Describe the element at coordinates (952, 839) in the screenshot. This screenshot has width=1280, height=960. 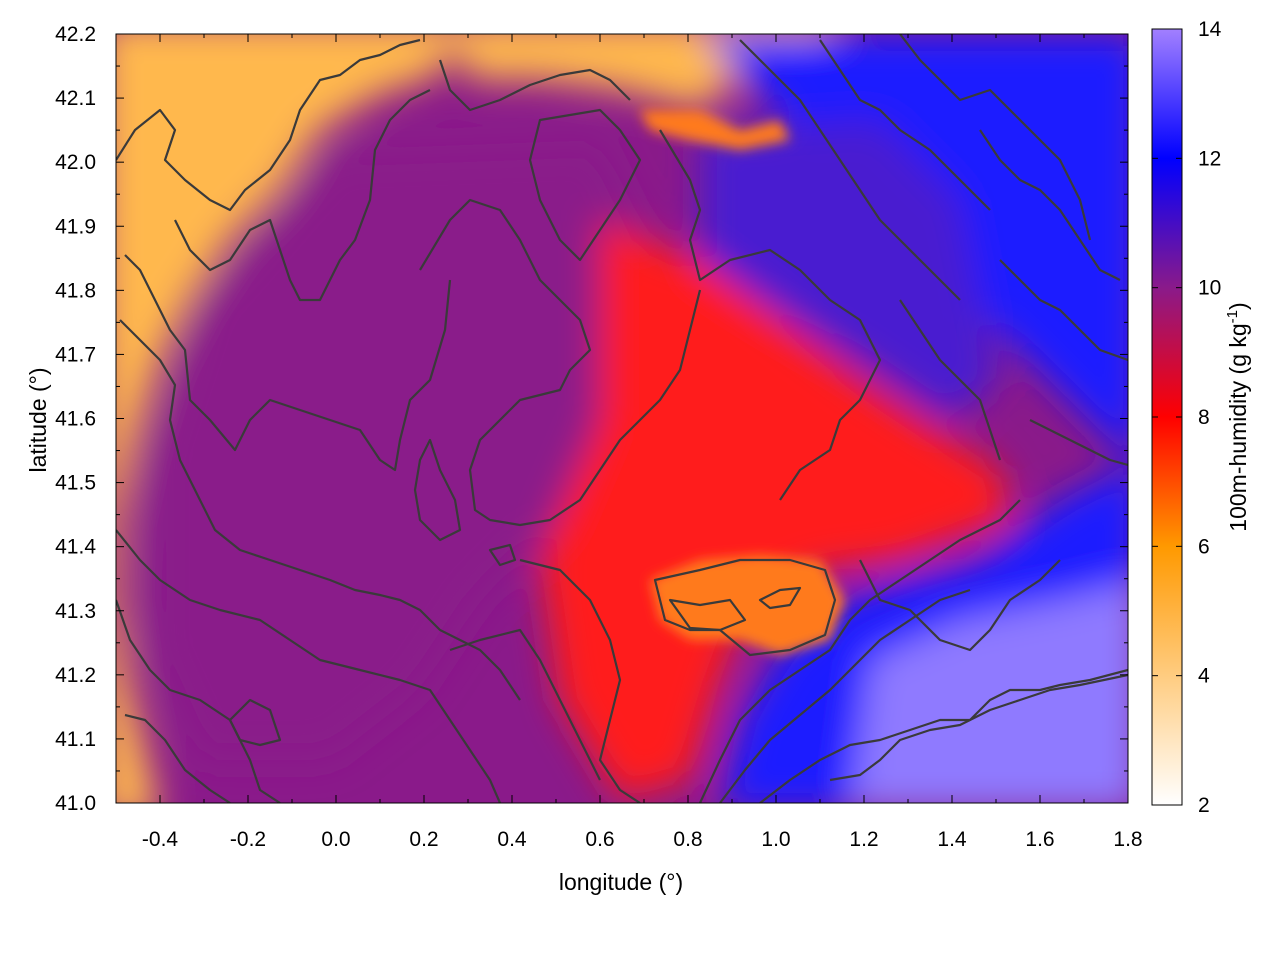
I see `x-tick-label: 1.4` at that location.